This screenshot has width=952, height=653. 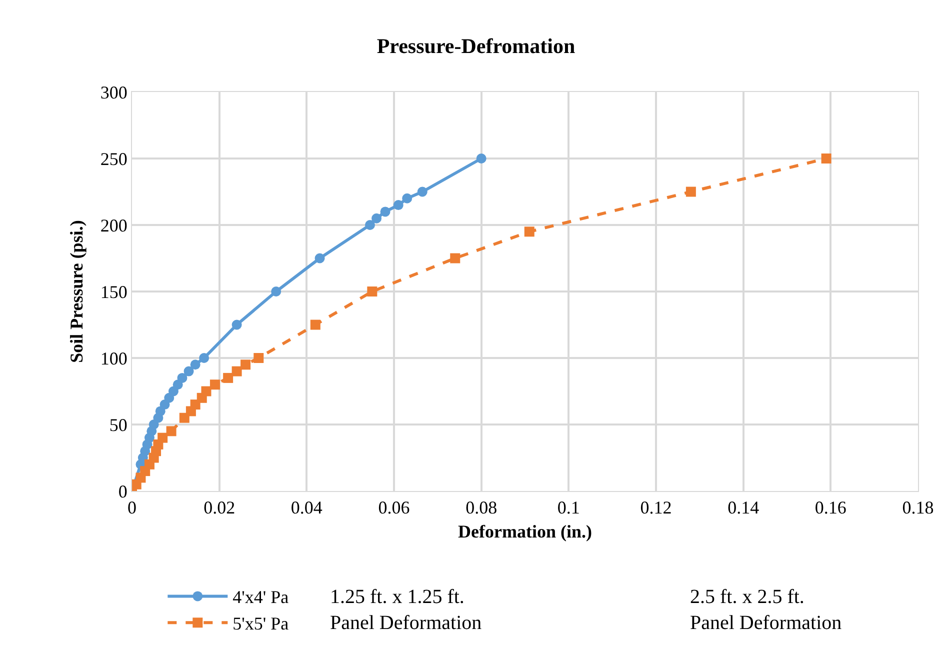 I want to click on x-tick-label: 0.02, so click(x=220, y=508).